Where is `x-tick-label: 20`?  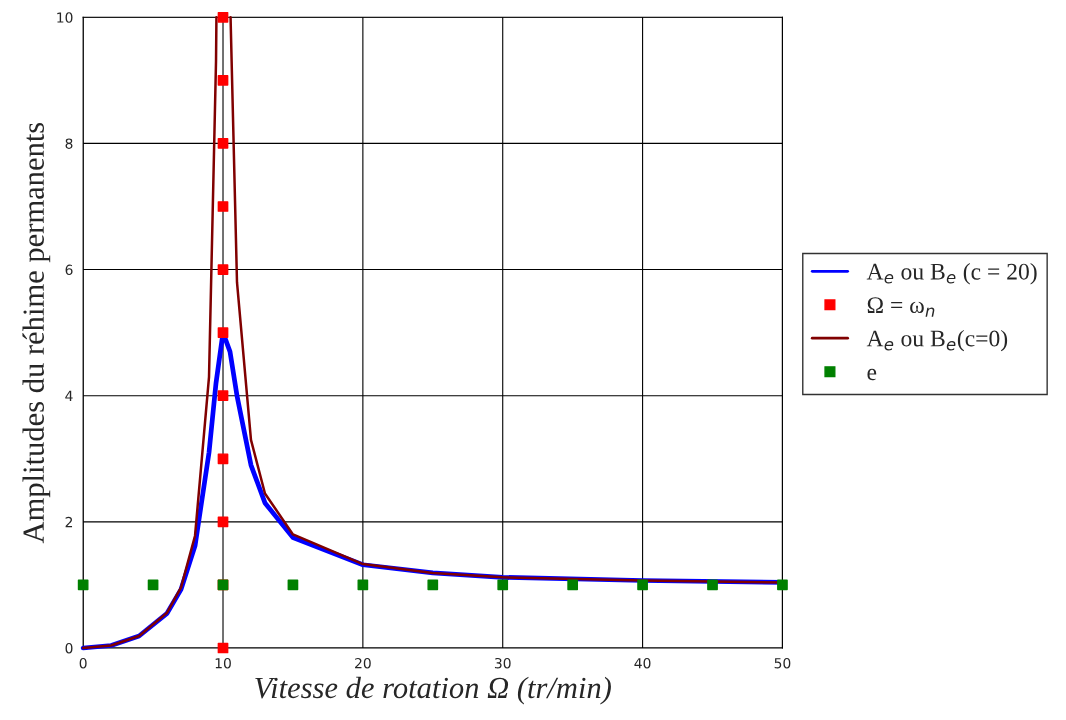 x-tick-label: 20 is located at coordinates (363, 663).